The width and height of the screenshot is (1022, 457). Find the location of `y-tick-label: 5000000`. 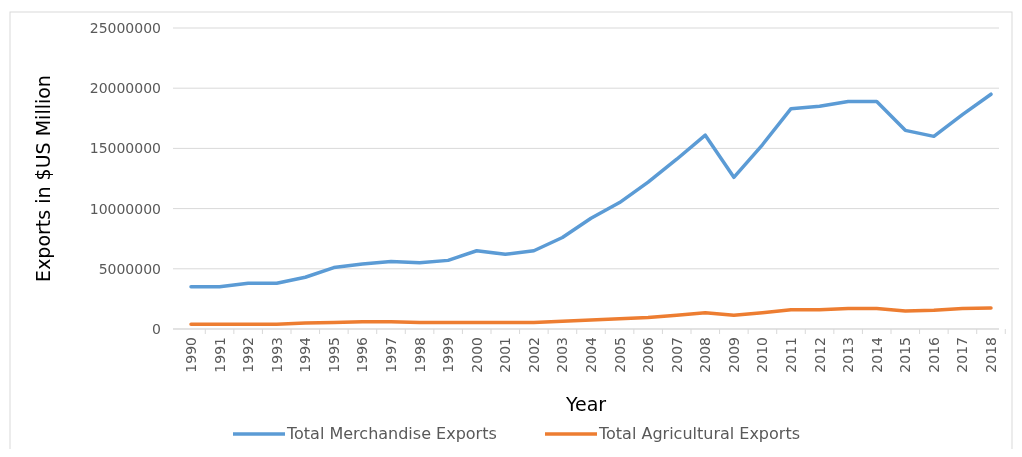

y-tick-label: 5000000 is located at coordinates (129, 268).